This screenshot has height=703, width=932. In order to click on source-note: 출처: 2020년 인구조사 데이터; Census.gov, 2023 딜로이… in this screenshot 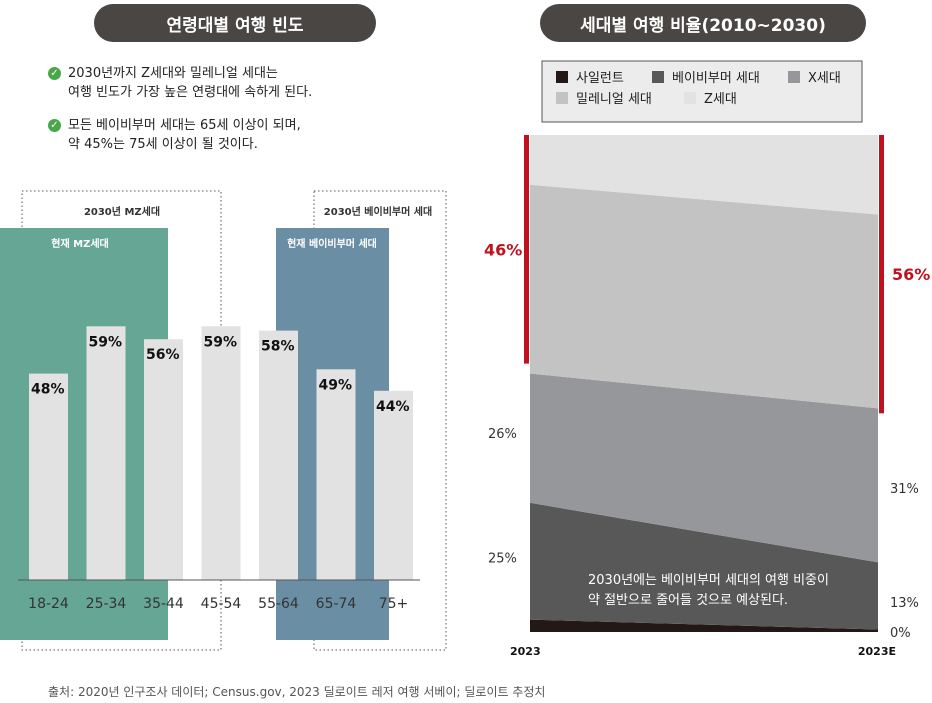, I will do `click(297, 692)`.